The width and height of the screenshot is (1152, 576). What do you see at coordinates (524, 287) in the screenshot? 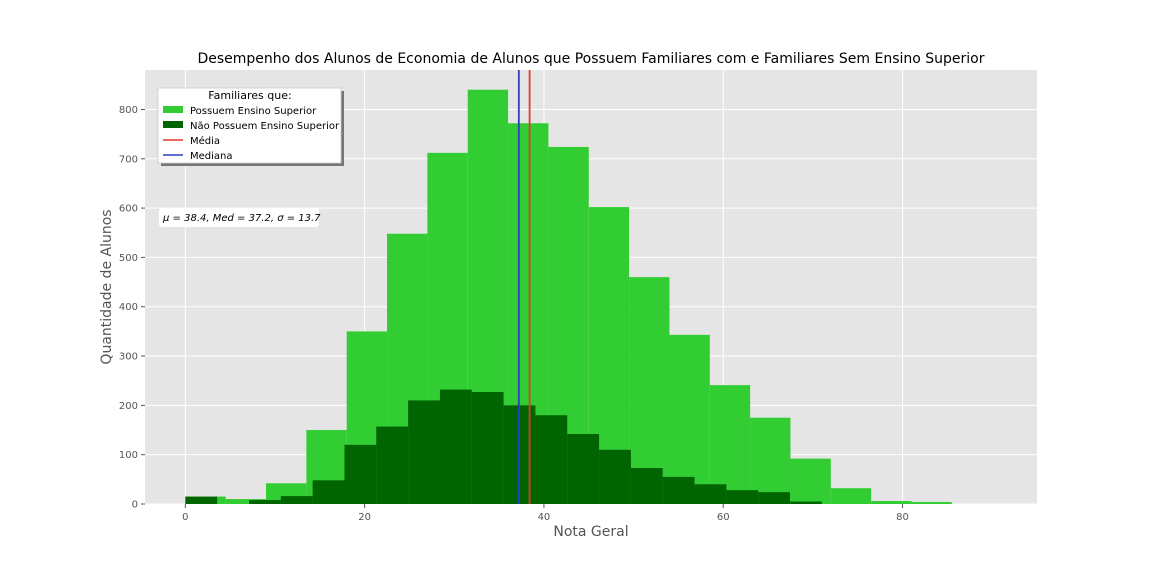
I see `reference-lines` at bounding box center [524, 287].